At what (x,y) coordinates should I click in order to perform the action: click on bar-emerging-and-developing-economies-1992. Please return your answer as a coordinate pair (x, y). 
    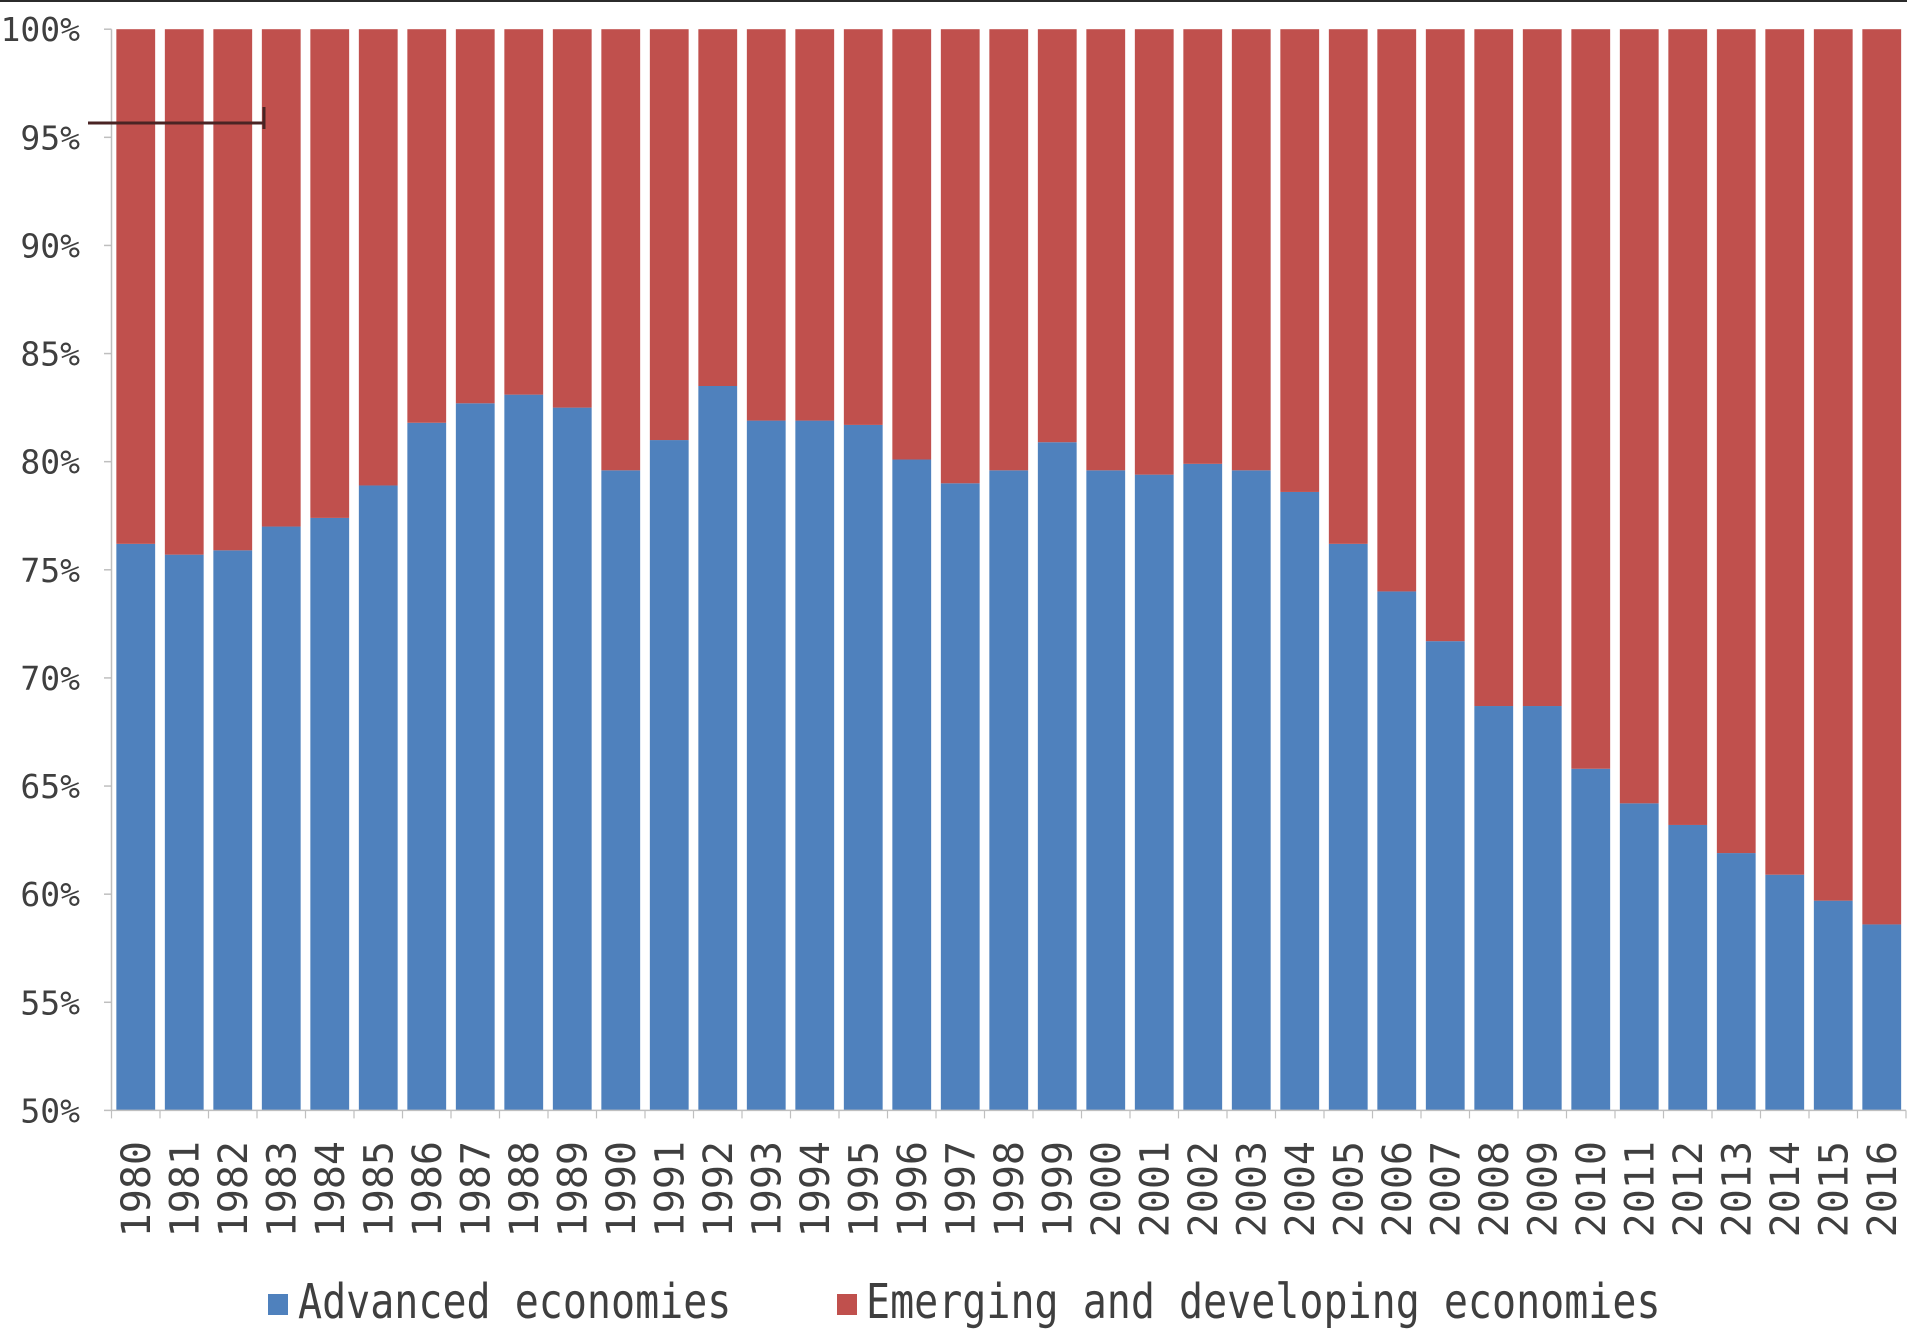
    Looking at the image, I should click on (718, 207).